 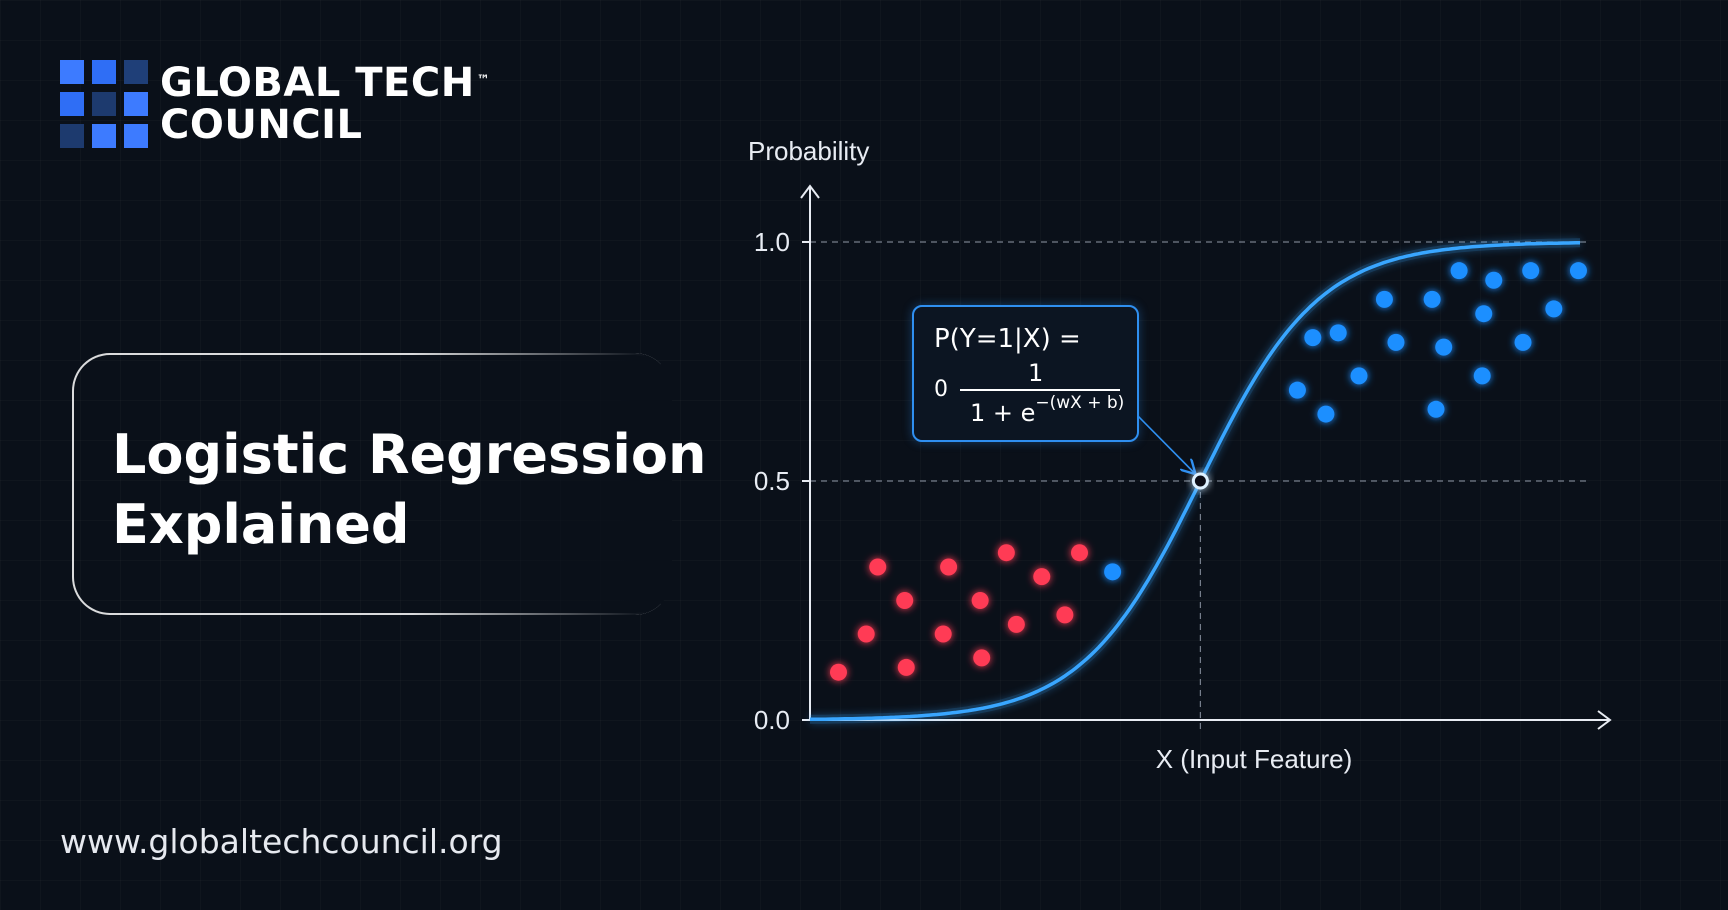 What do you see at coordinates (1162, 441) in the screenshot?
I see `formula-pointer-arrow` at bounding box center [1162, 441].